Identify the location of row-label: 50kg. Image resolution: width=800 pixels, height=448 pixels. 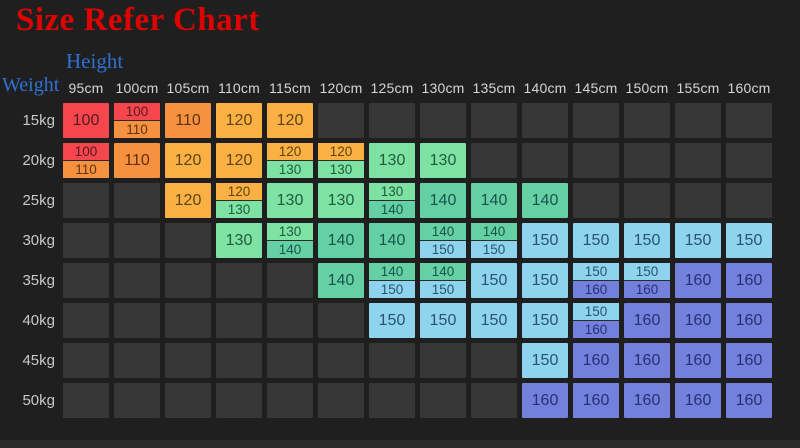
(38, 400).